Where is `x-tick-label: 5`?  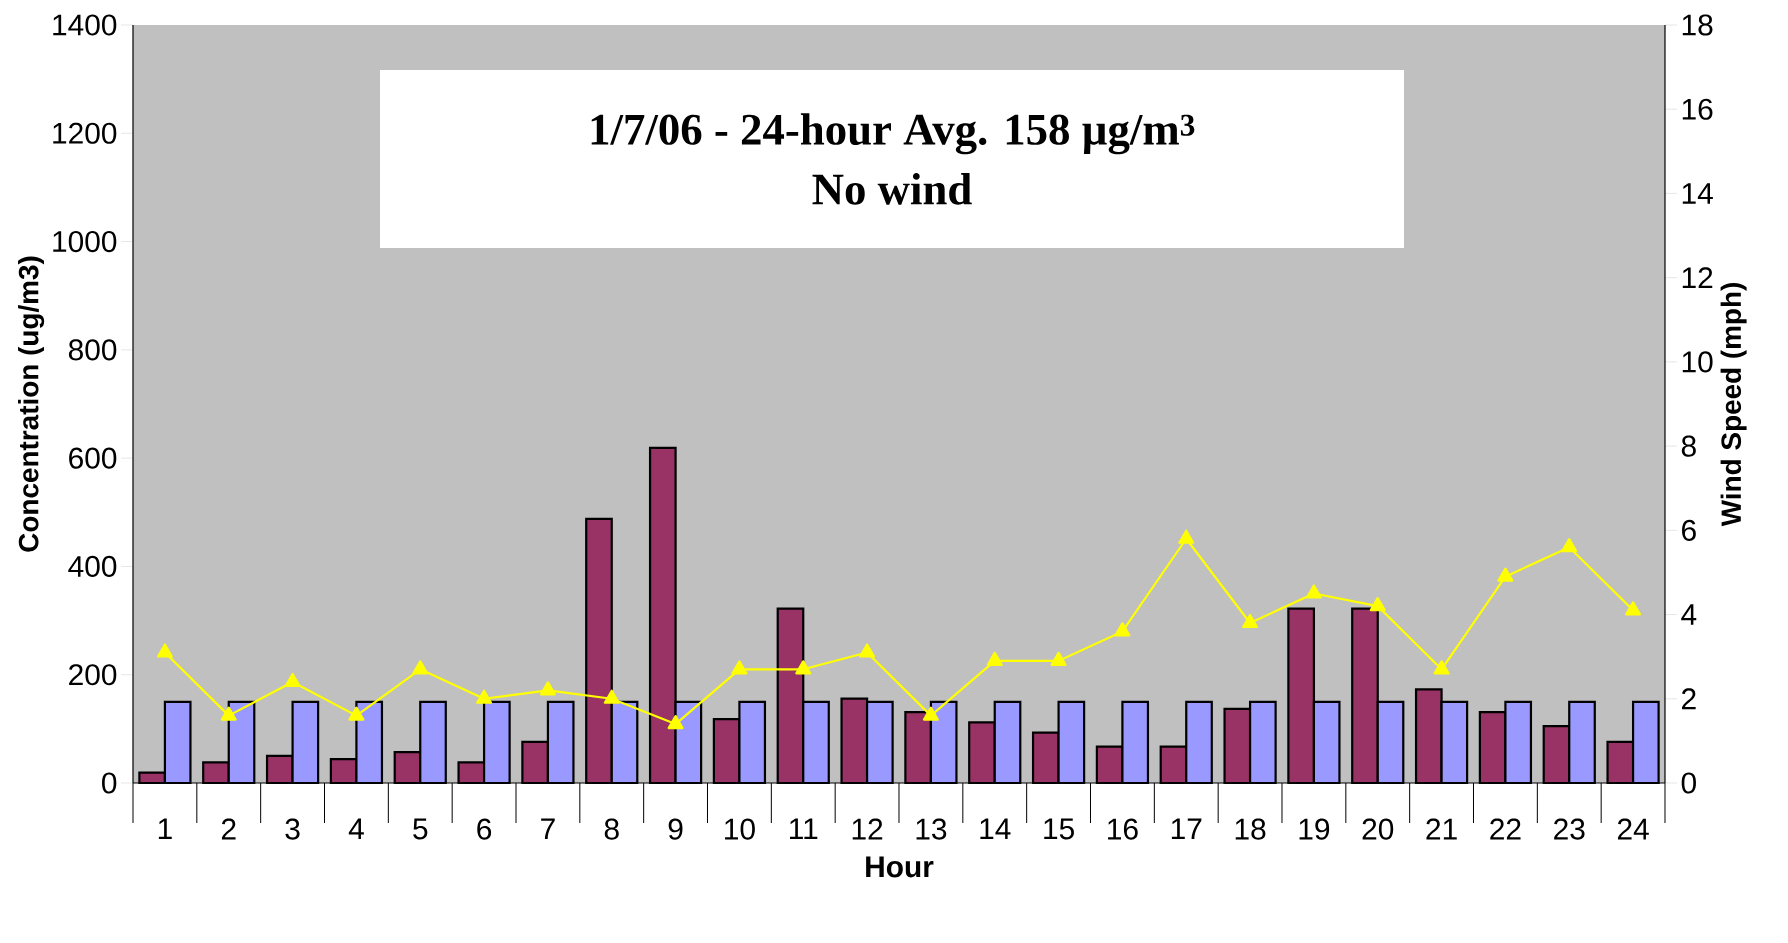
x-tick-label: 5 is located at coordinates (420, 829).